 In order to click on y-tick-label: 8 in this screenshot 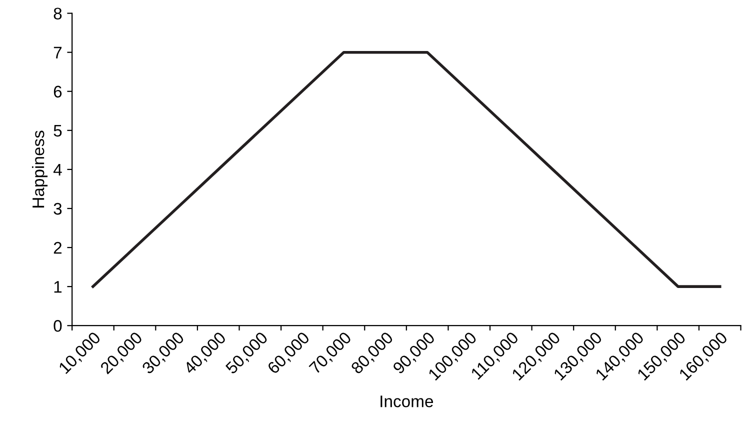, I will do `click(58, 14)`.